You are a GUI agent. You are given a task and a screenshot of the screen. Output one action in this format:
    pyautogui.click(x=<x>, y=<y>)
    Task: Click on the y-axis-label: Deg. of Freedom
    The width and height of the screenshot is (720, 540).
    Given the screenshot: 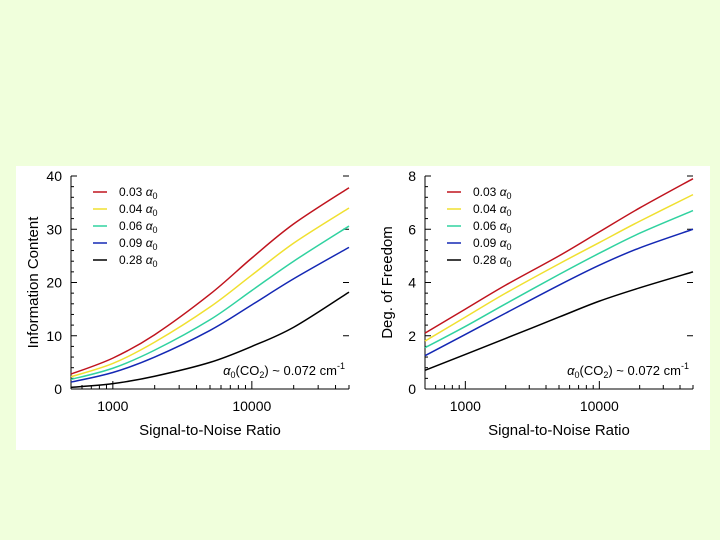 What is the action you would take?
    pyautogui.click(x=387, y=282)
    